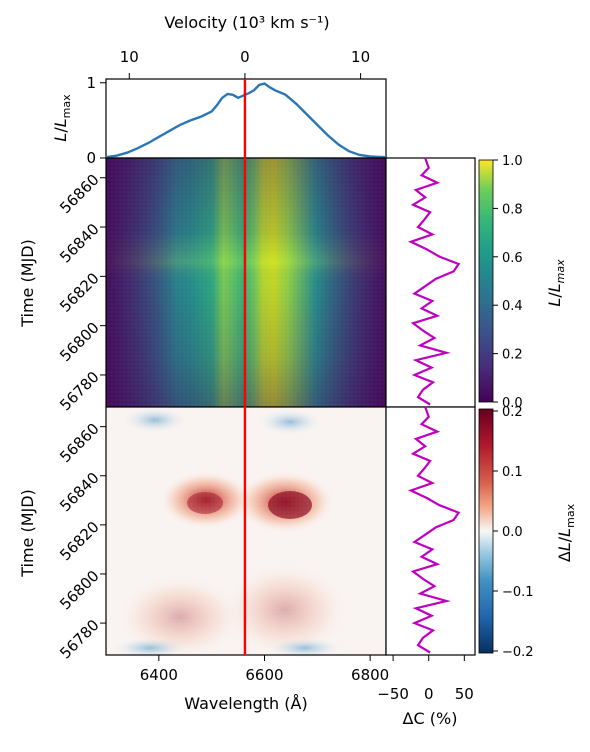  I want to click on profile-y-tick-label: 1, so click(91, 83).